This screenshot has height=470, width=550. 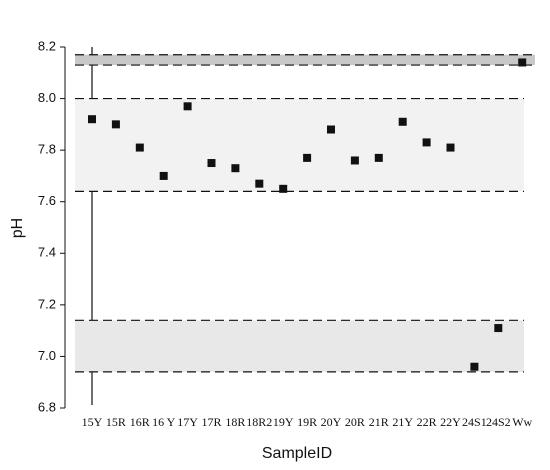 What do you see at coordinates (402, 422) in the screenshot?
I see `x-tick-label: 21Y` at bounding box center [402, 422].